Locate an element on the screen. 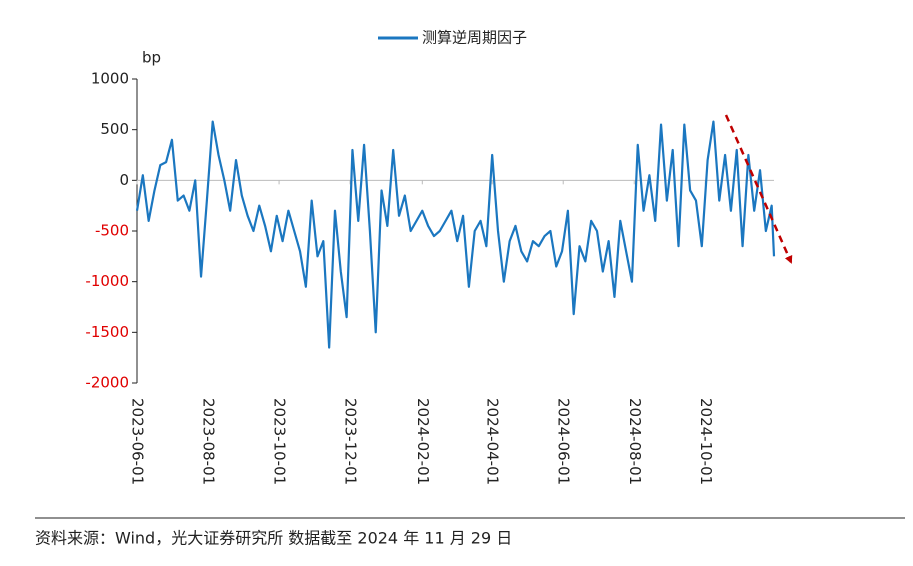  x-tick-label: 2023-12-01 is located at coordinates (351, 441).